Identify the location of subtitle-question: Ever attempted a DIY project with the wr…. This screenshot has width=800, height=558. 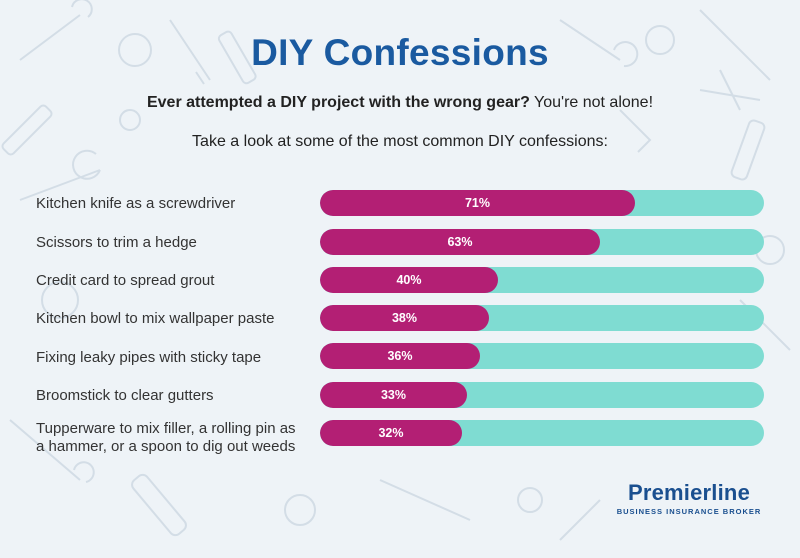
(338, 102).